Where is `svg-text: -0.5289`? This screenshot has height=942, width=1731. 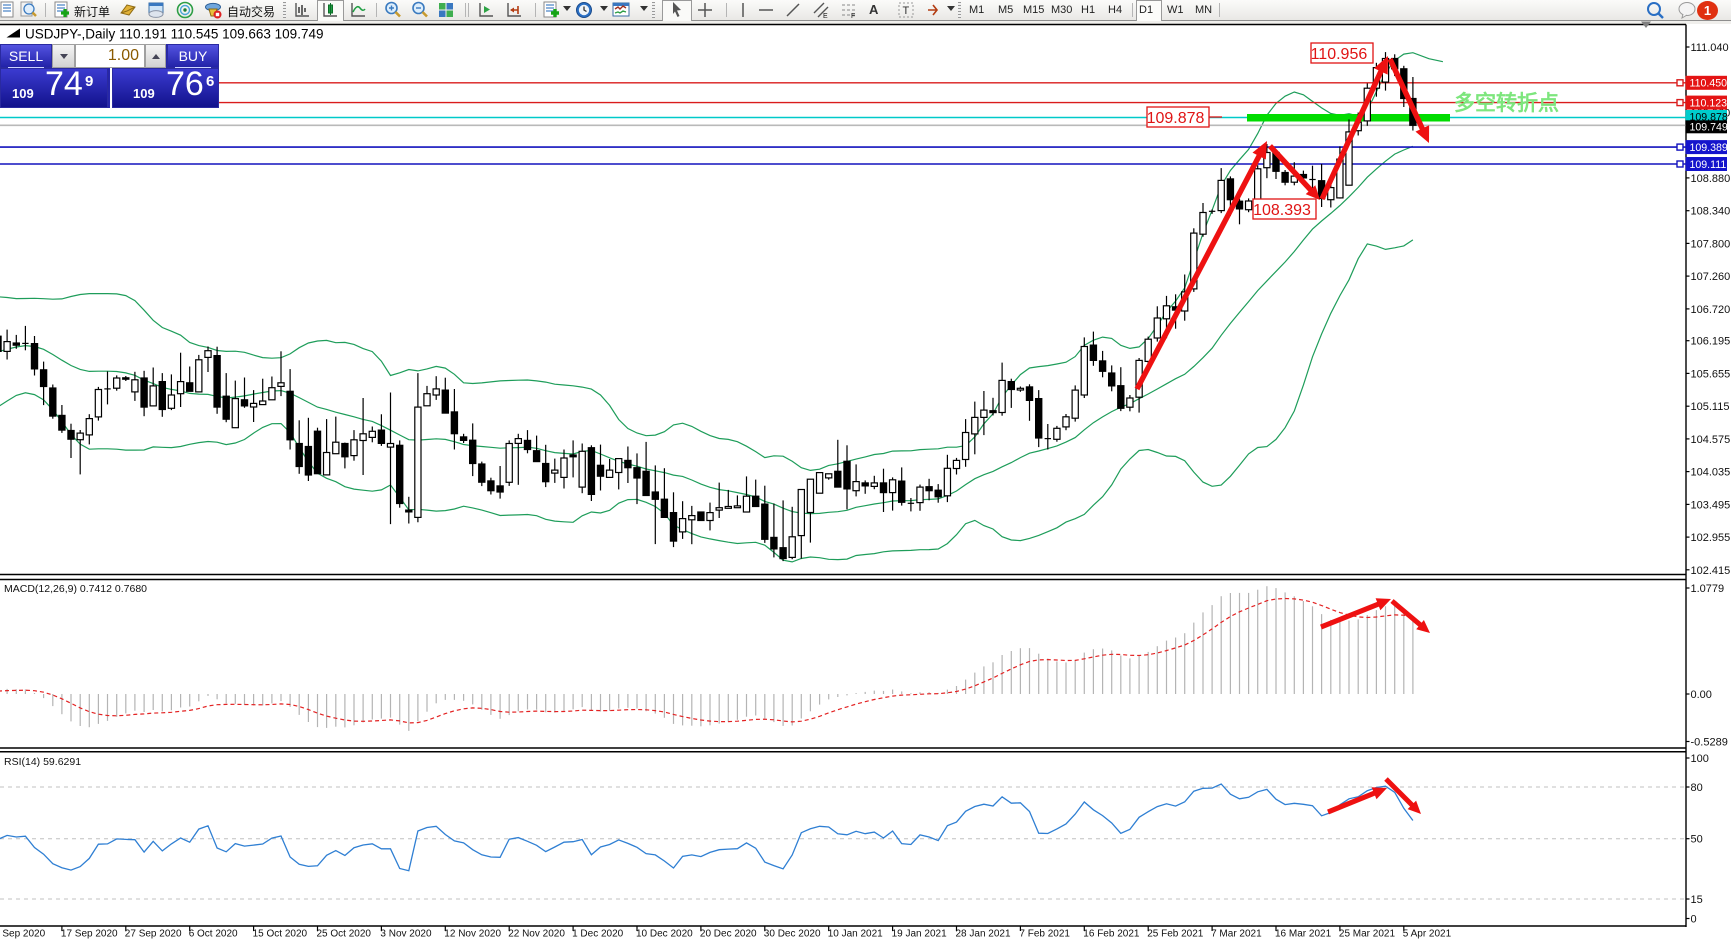
svg-text: -0.5289 is located at coordinates (1709, 743).